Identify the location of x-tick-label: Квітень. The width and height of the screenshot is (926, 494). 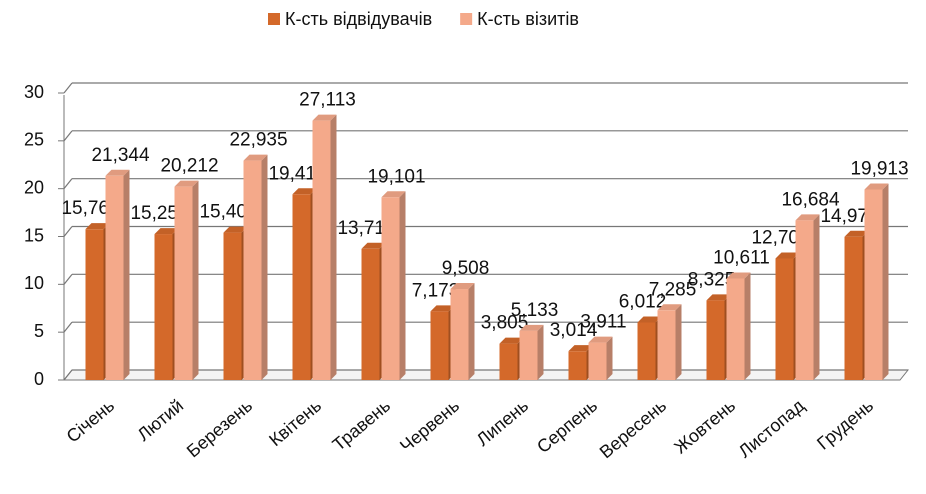
(295, 422).